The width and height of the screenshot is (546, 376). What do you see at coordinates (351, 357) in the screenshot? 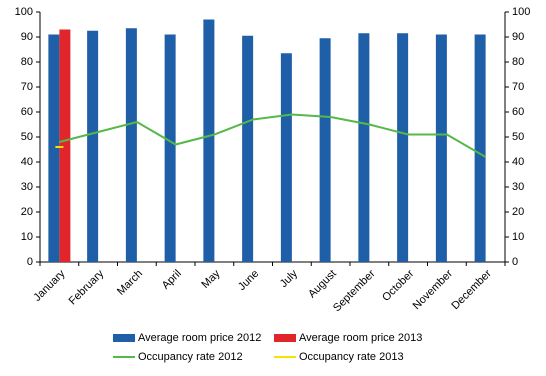
I see `legend-label: Occupancy rate 2013` at bounding box center [351, 357].